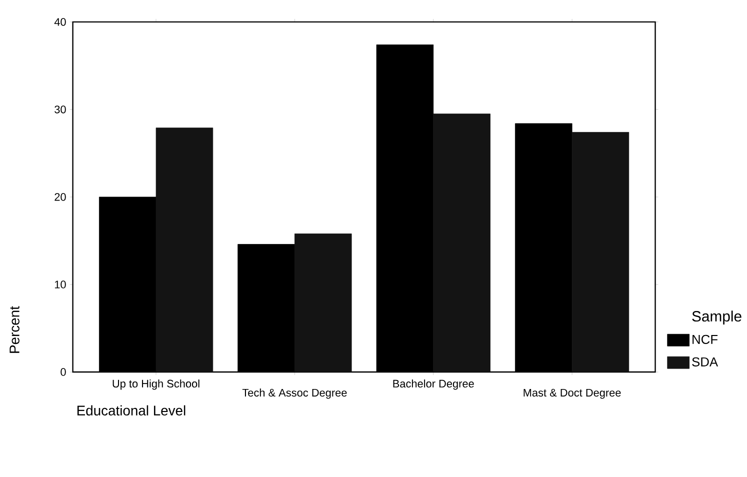 This screenshot has width=747, height=477. Describe the element at coordinates (572, 394) in the screenshot. I see `x-tick-label: Mast & Doct Degree` at that location.